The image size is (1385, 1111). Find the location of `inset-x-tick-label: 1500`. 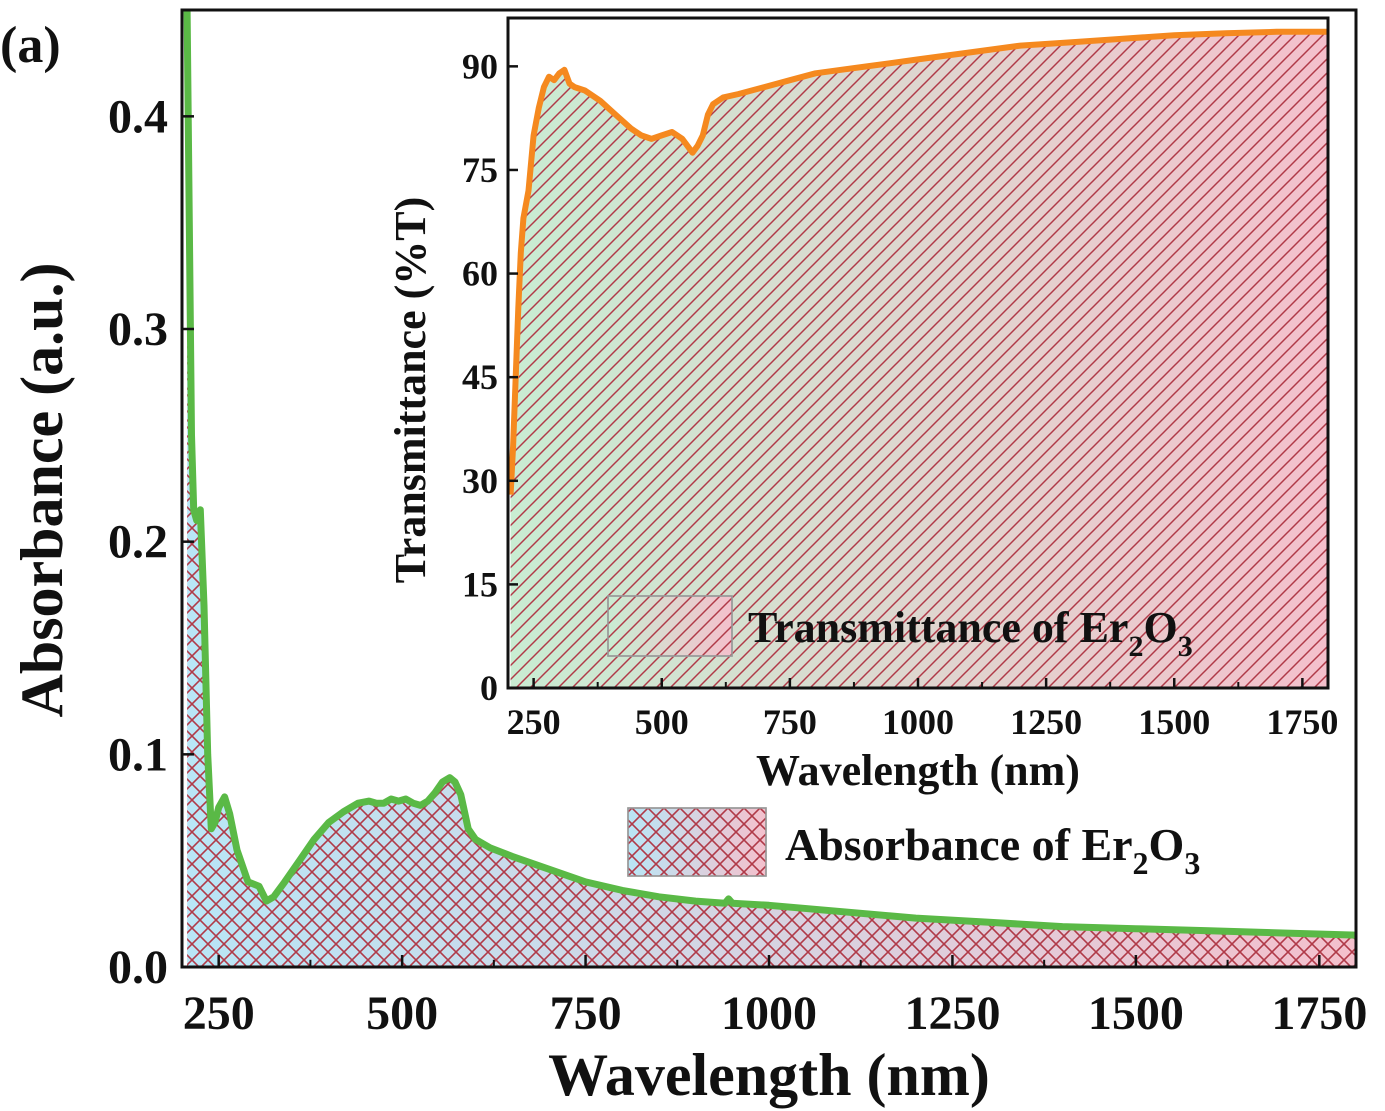

inset-x-tick-label: 1500 is located at coordinates (1174, 722).